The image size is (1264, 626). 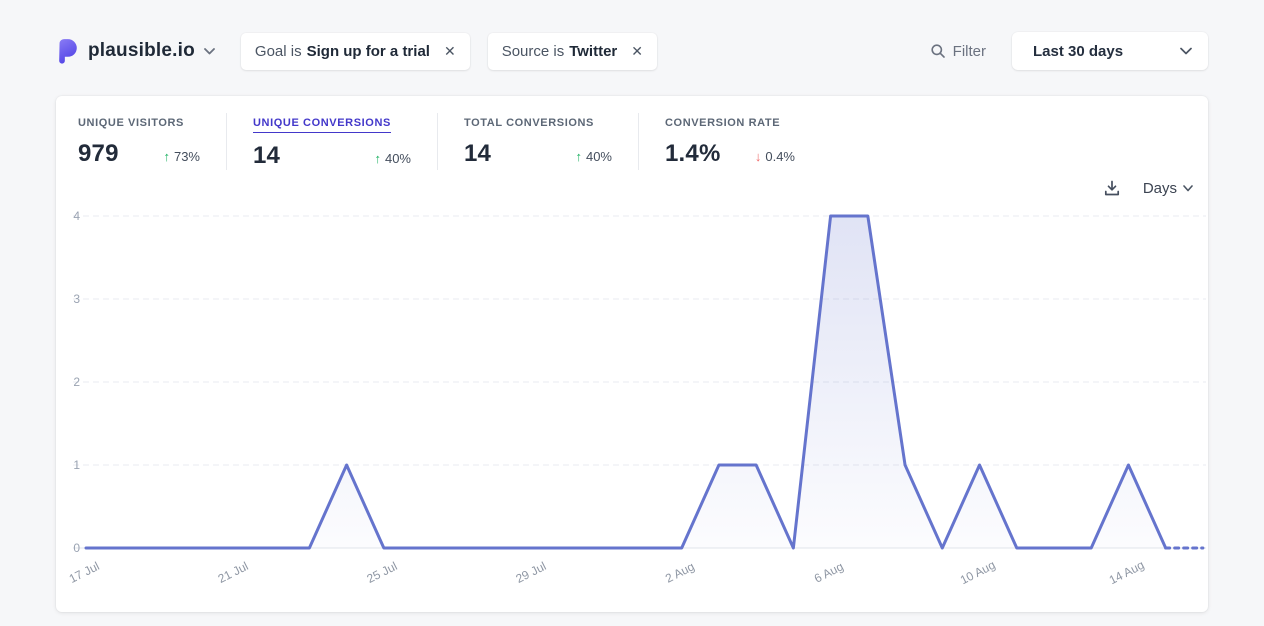 I want to click on stat-label: CONVERSION RATE, so click(x=723, y=123).